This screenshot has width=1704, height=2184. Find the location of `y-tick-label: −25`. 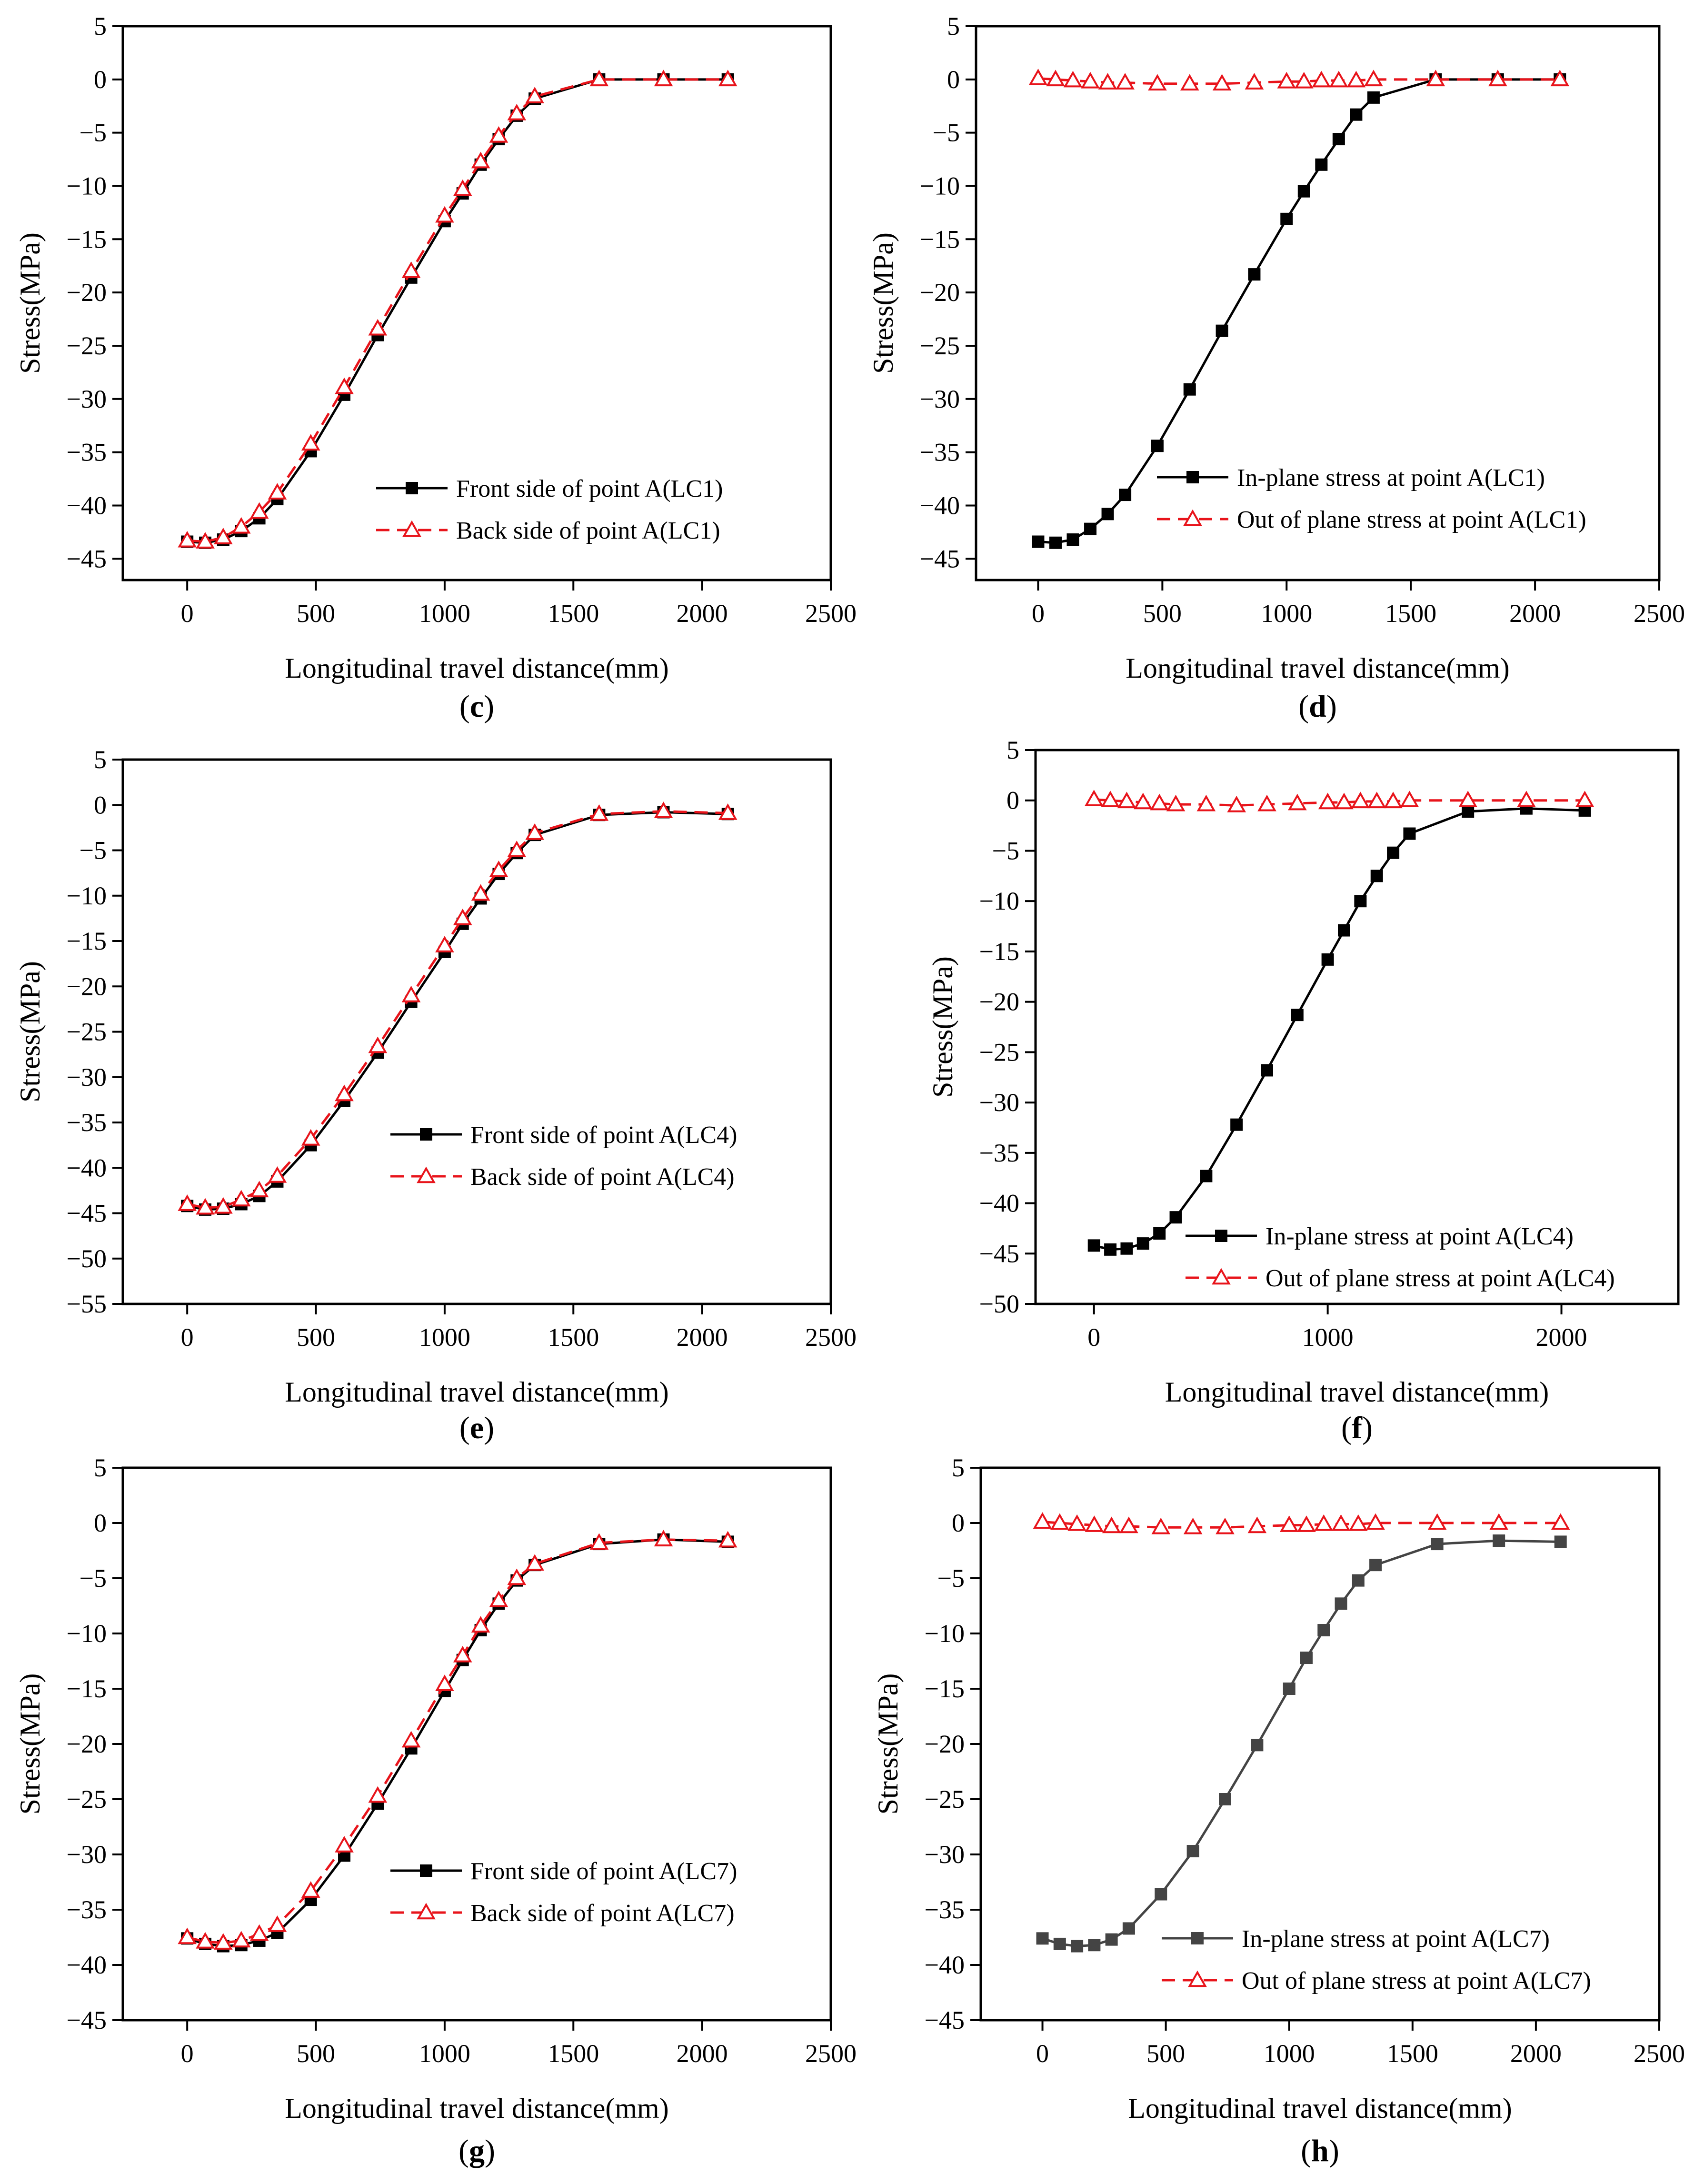

y-tick-label: −25 is located at coordinates (945, 1799).